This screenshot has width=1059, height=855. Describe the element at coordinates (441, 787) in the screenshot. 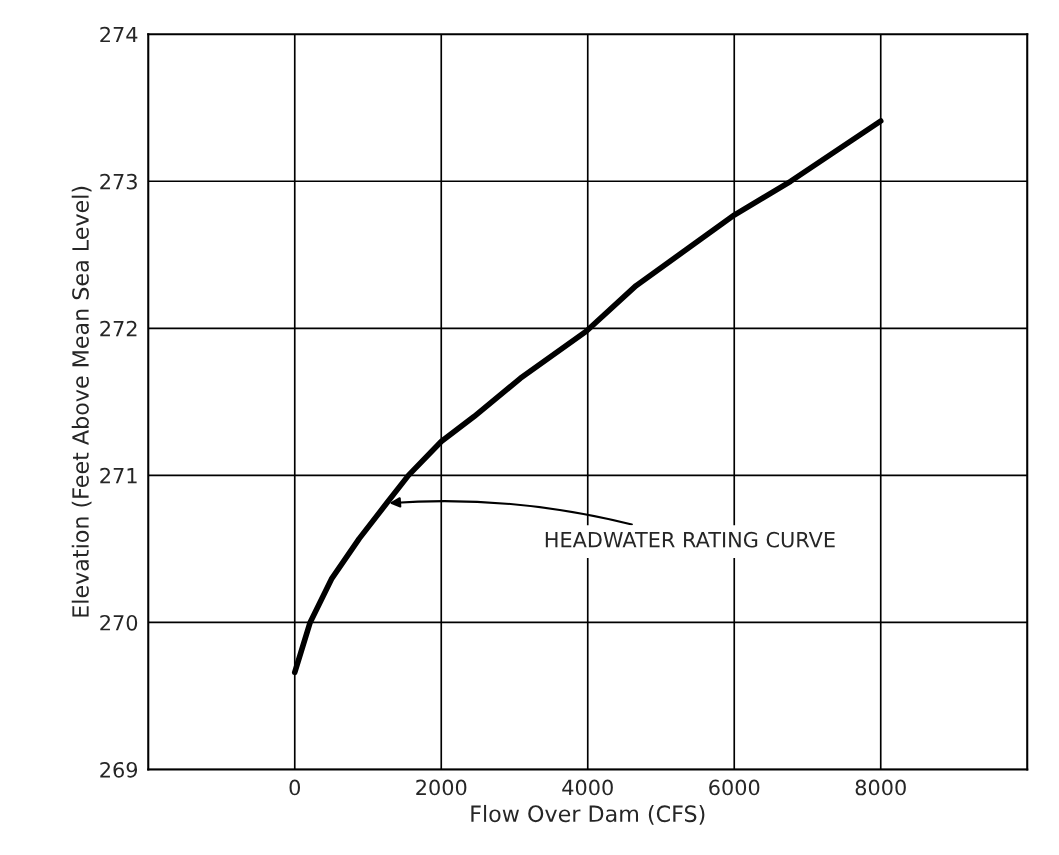

I see `x-tick-label: 2000` at that location.